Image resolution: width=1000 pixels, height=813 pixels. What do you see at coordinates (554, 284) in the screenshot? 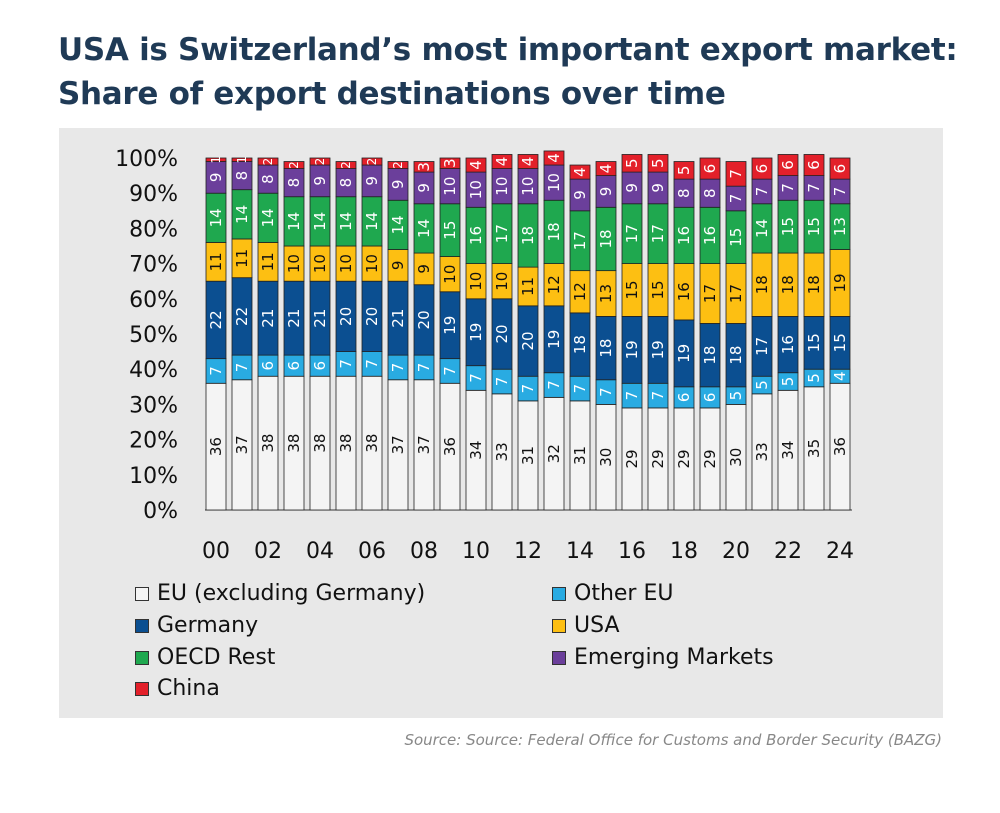
I see `data-label: 12` at bounding box center [554, 284].